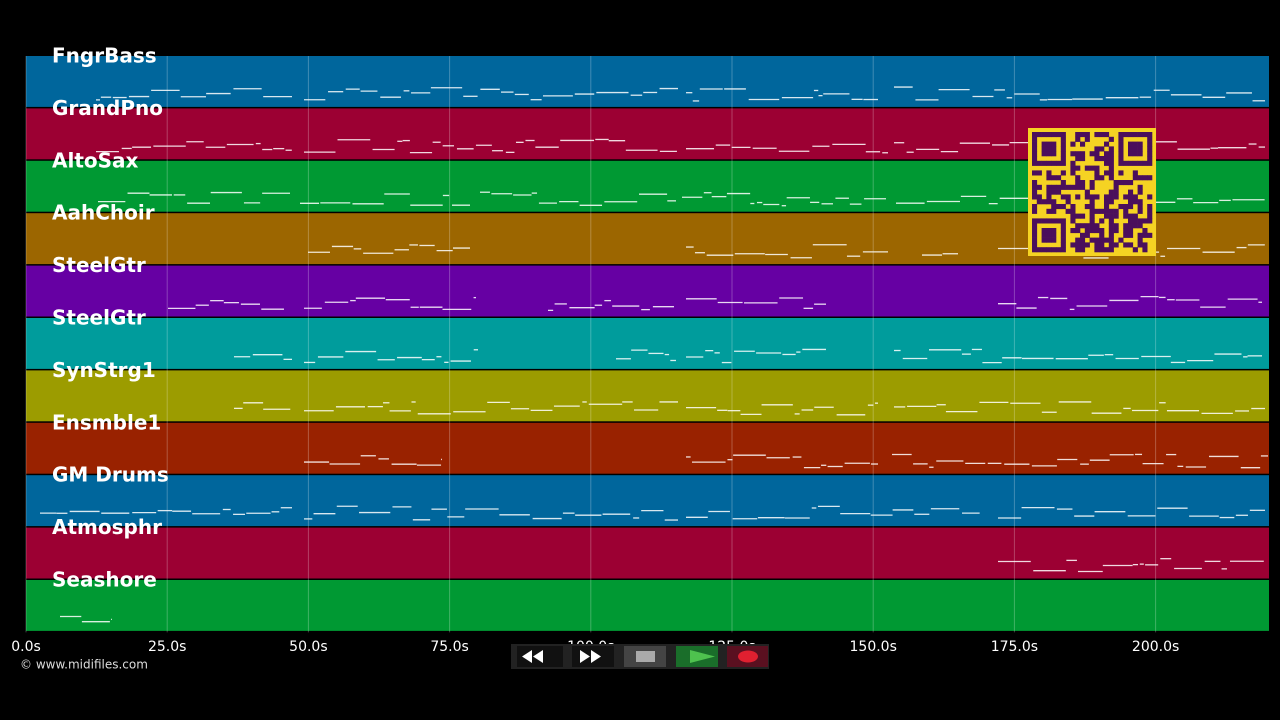 This screenshot has width=1280, height=720. I want to click on tick-label: 50.0s, so click(308, 647).